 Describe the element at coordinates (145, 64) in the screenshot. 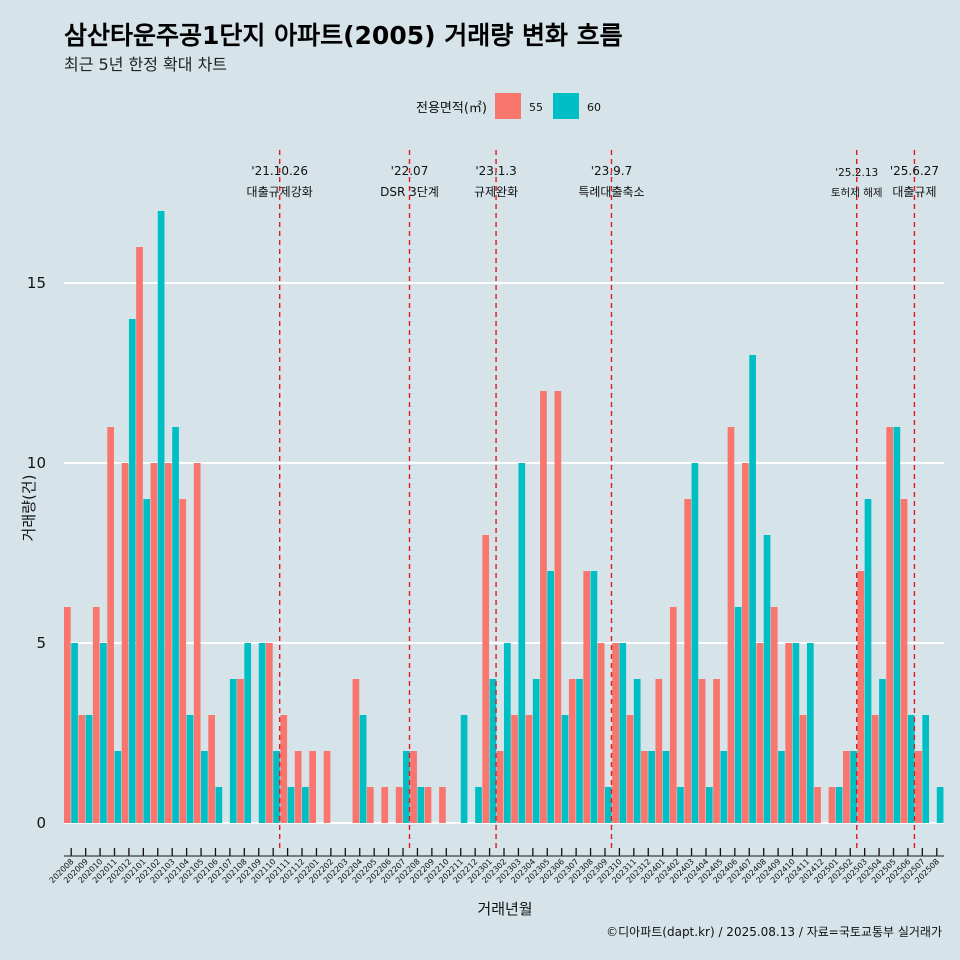

I see `chart-subtitle: 최근 5년 한정 확대 차트` at that location.